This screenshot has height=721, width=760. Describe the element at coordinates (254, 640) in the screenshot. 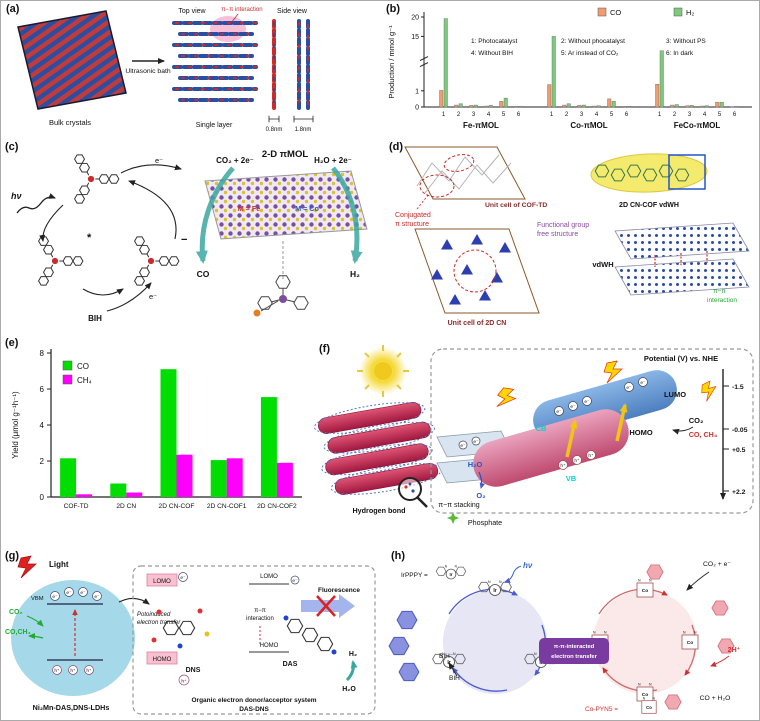

I see `donor-acceptor-box` at that location.